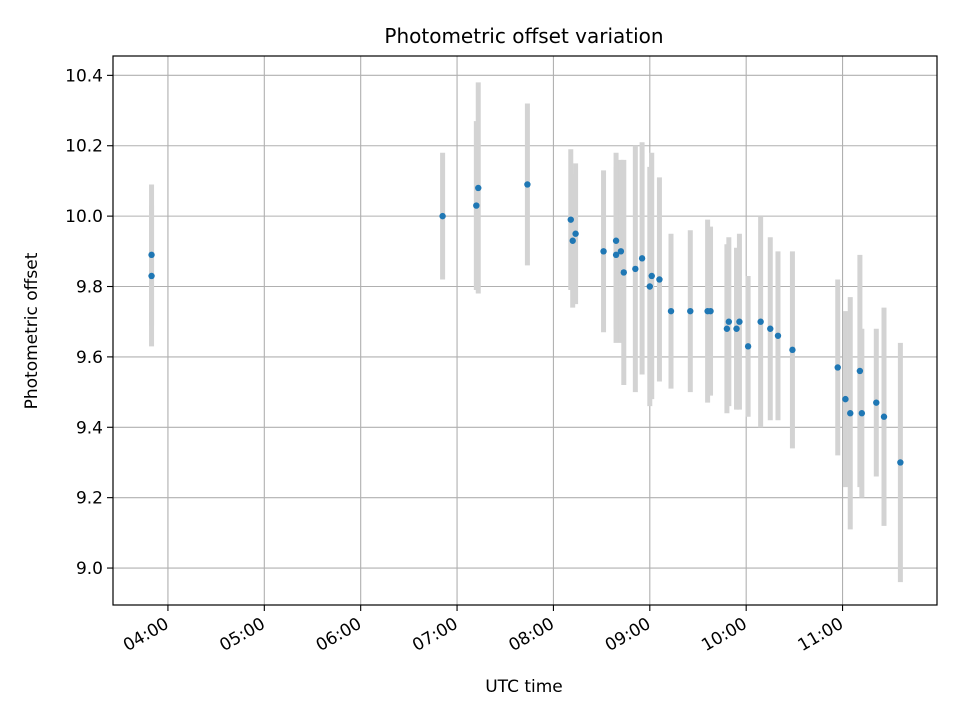 This screenshot has width=960, height=720. Describe the element at coordinates (89, 428) in the screenshot. I see `y-tick-label: 9.4` at that location.